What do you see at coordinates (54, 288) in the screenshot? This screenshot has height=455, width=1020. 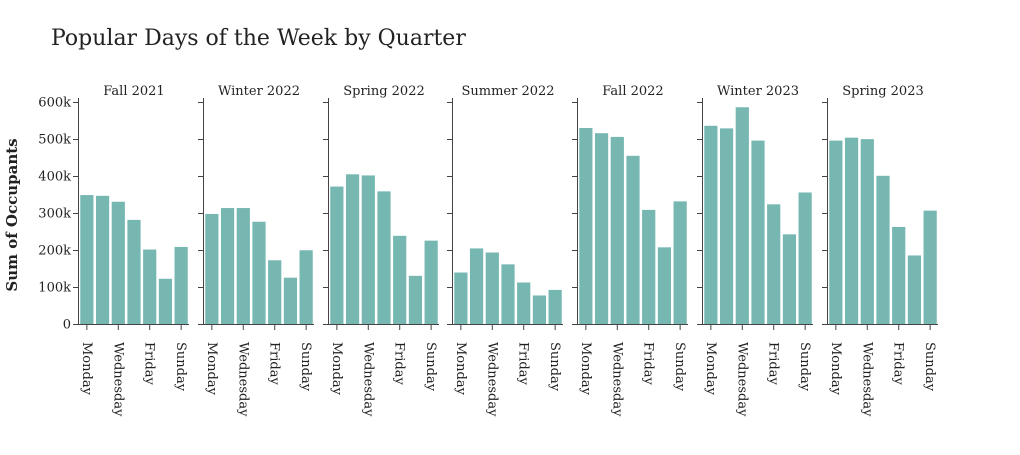 I see `y-tick-label: 100k` at bounding box center [54, 288].